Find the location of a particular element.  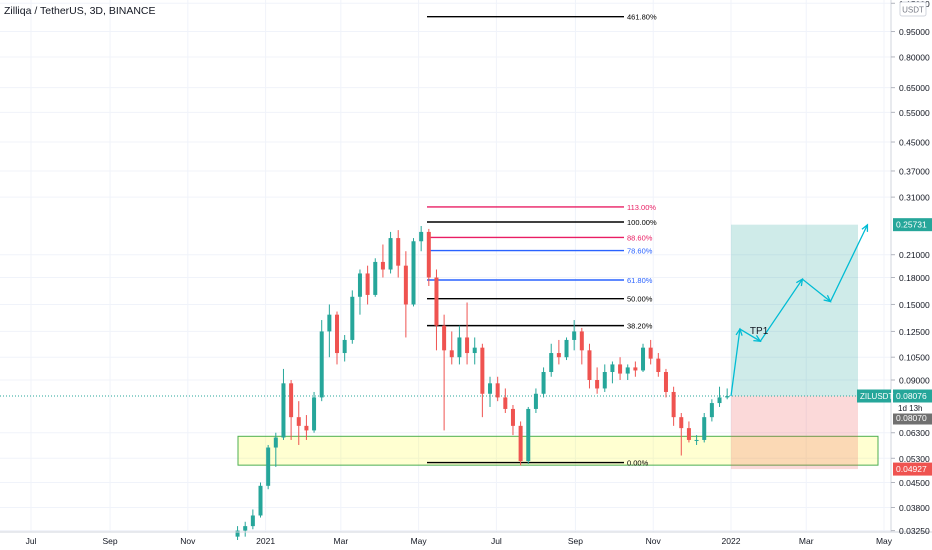

x-tick-label: Sep is located at coordinates (575, 541).